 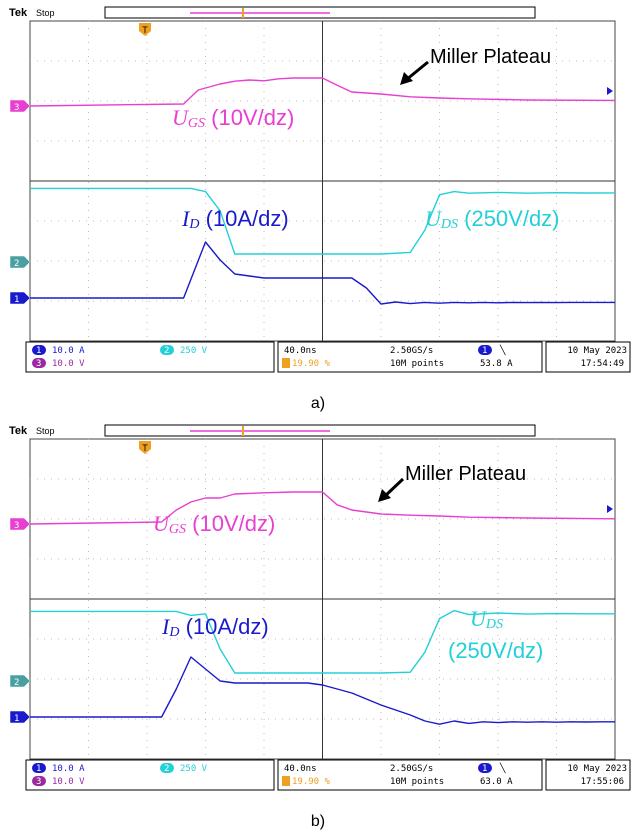 I want to click on date: 10 May 2023, so click(x=597, y=351).